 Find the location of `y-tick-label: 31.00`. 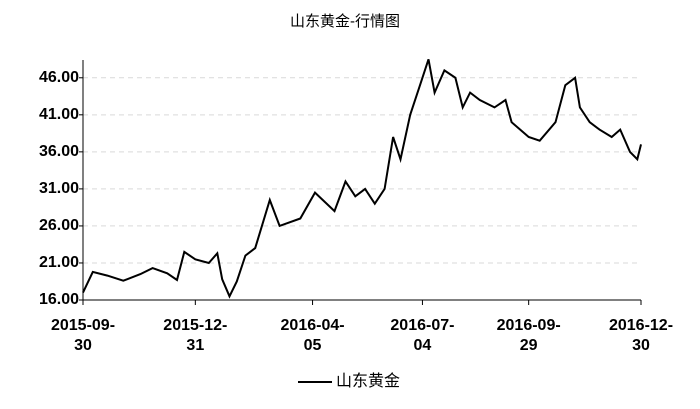

y-tick-label: 31.00 is located at coordinates (59, 188).